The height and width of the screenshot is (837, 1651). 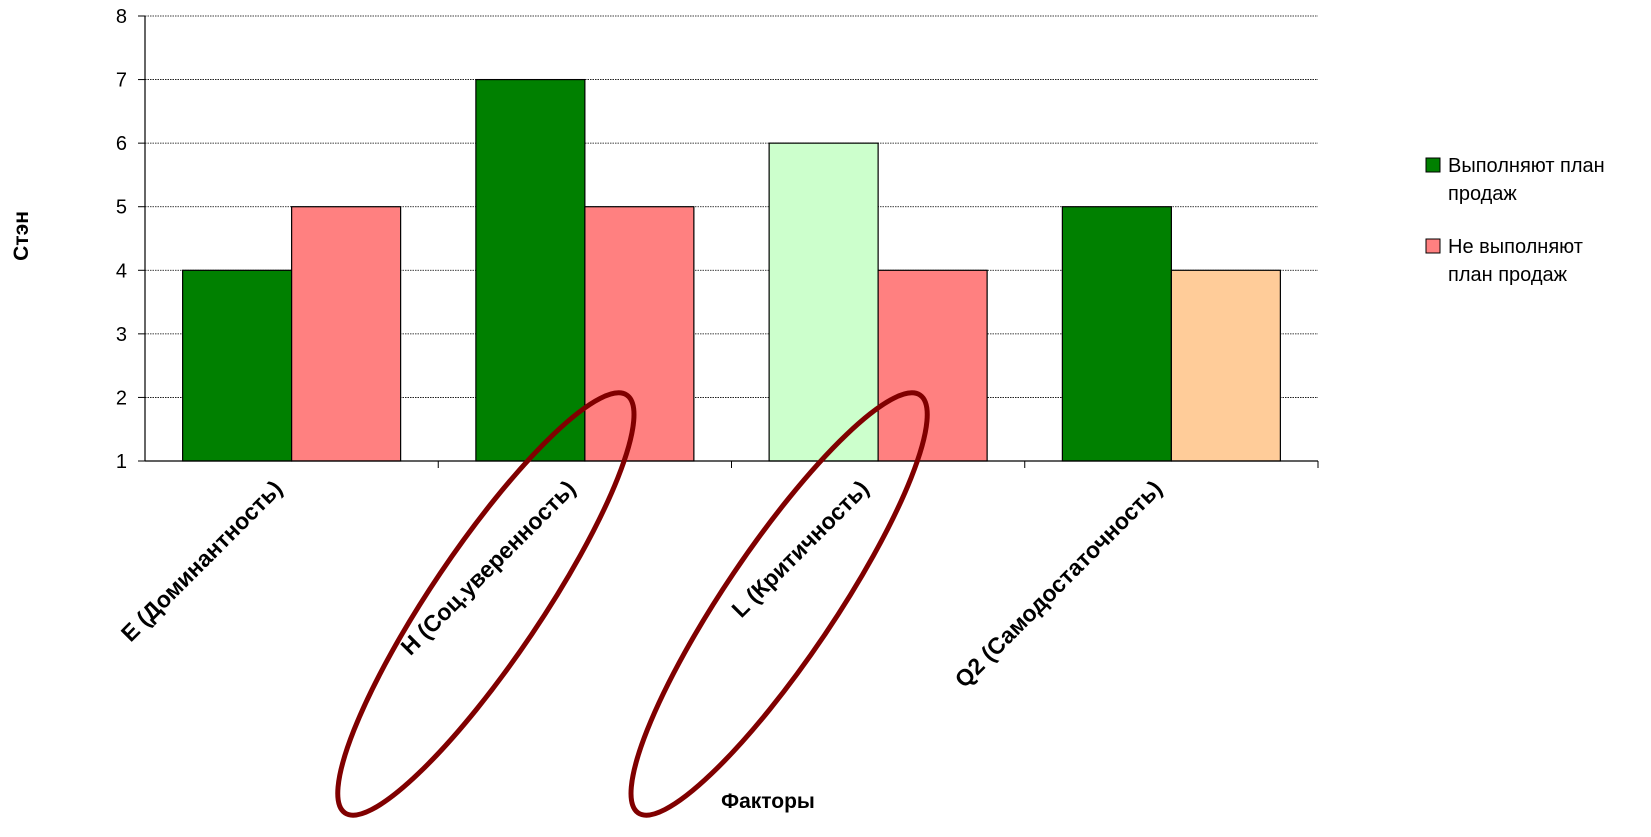 What do you see at coordinates (121, 398) in the screenshot?
I see `y-tick-label: 2` at bounding box center [121, 398].